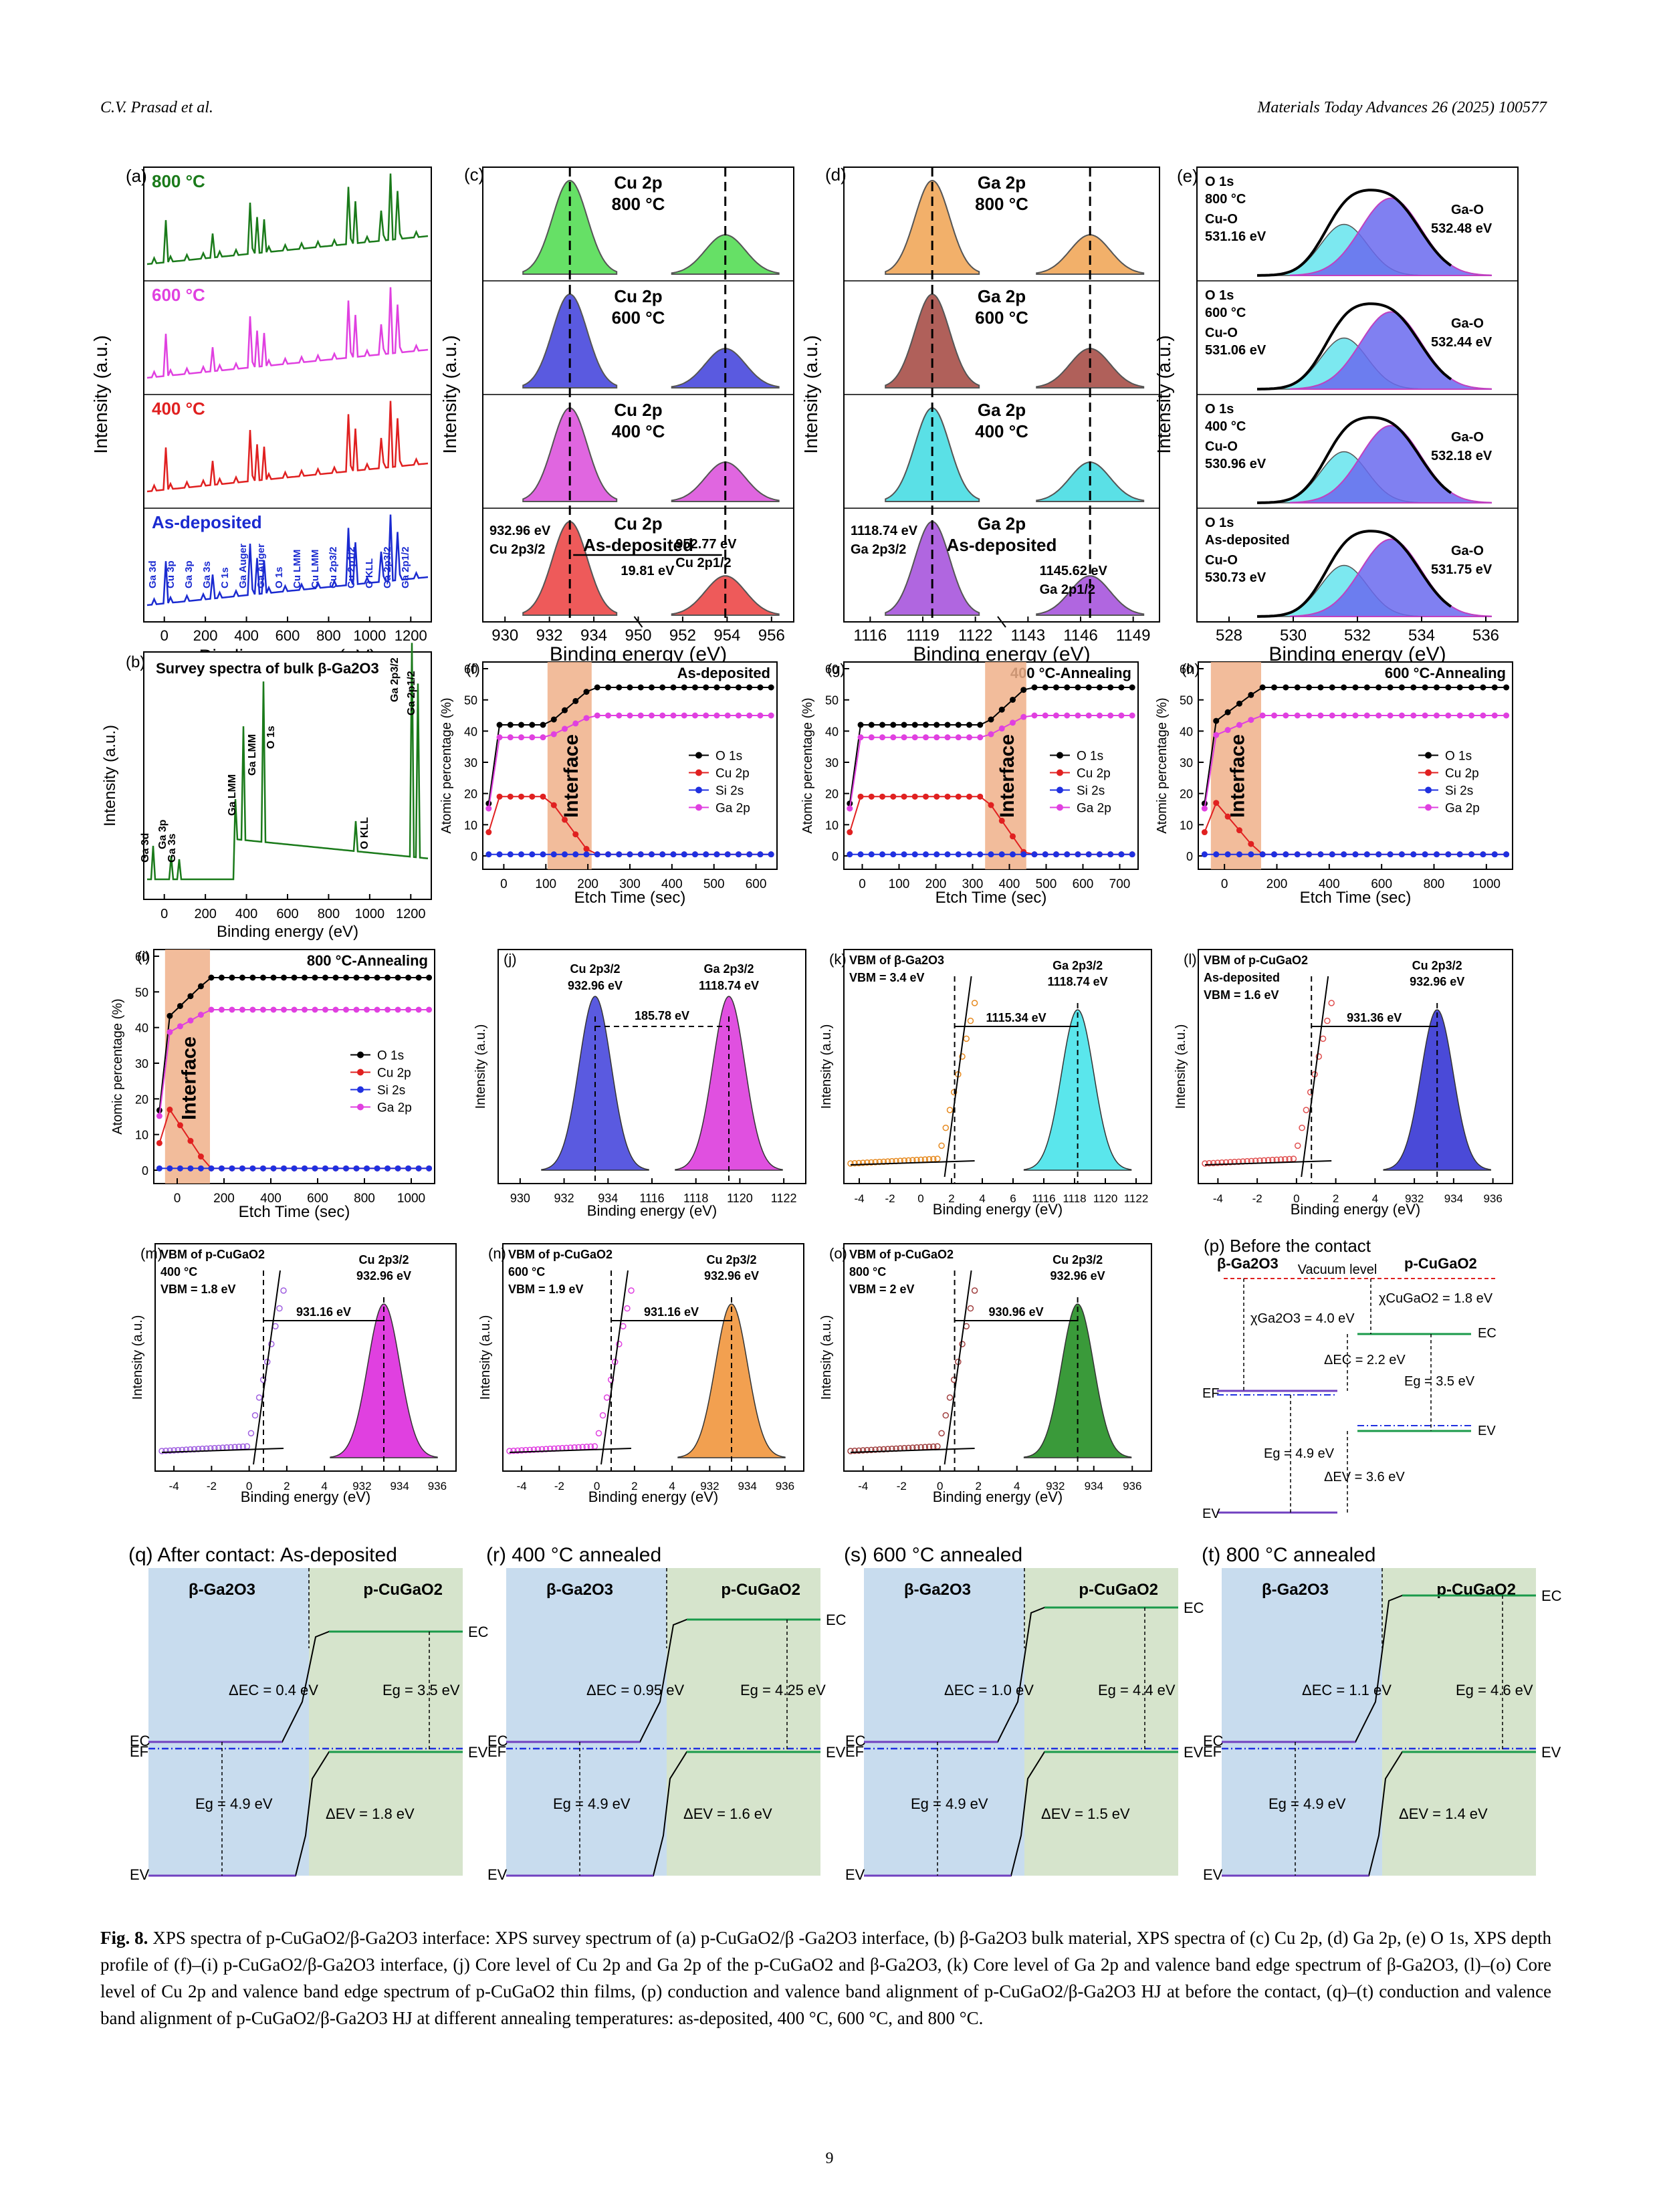  I want to click on panel-e-ylabel: Intensity (a.u.), so click(1163, 394).